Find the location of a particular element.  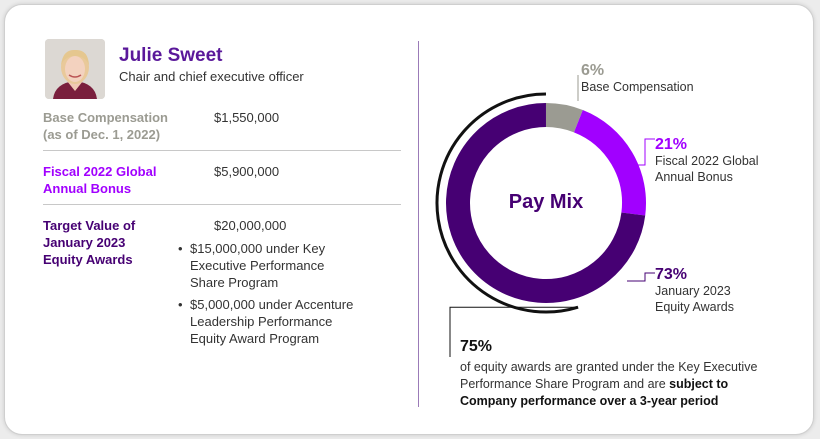

row-label: Fiscal 2022 Global Annual Bonus is located at coordinates (123, 180).